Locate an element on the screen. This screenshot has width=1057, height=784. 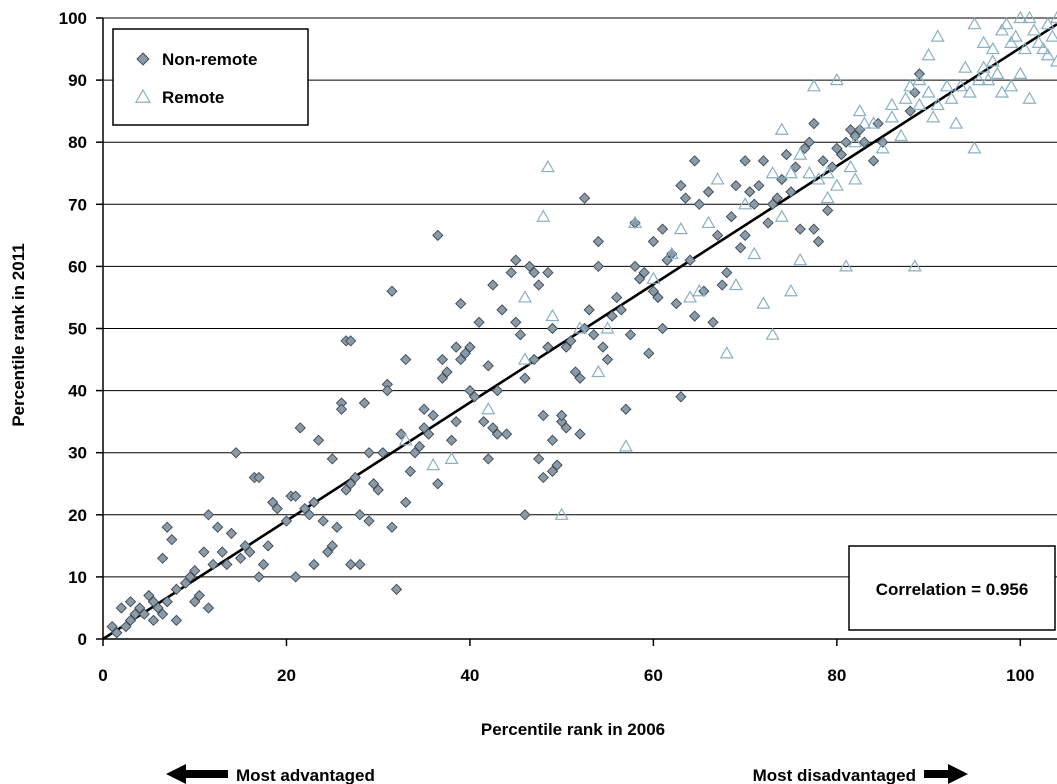
legend-box: Non-remote Remote is located at coordinates (210, 77).